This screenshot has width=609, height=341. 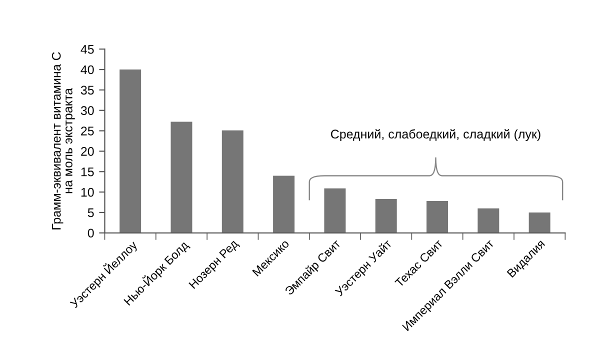 I want to click on annotation: Средний, слабоедкий, сладкий (лук), so click(x=435, y=135).